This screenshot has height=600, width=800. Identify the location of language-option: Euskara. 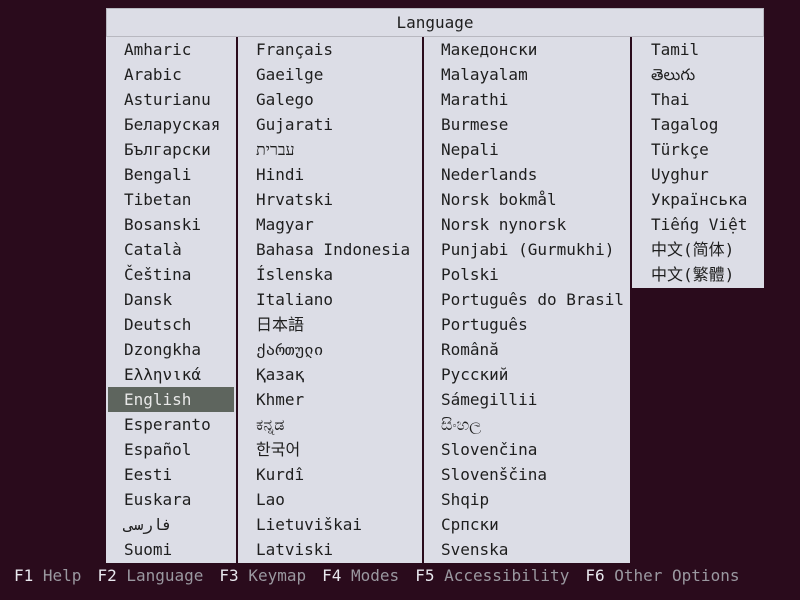
(158, 499).